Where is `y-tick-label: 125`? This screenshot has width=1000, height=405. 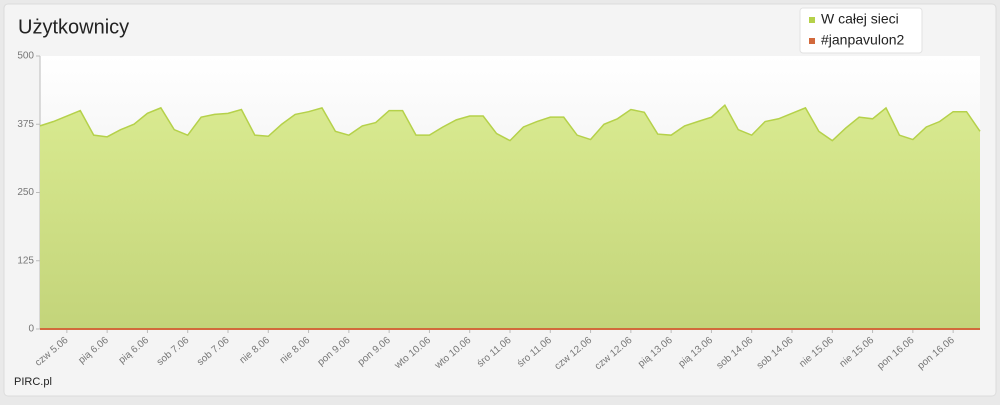 y-tick-label: 125 is located at coordinates (25, 260).